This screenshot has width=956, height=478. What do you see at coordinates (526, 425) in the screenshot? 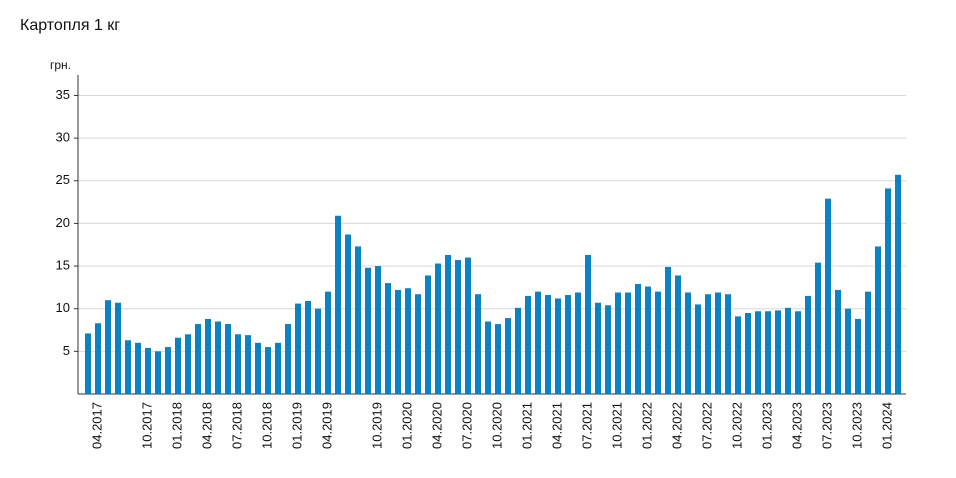
I see `x-tick-label: 01.2021` at bounding box center [526, 425].